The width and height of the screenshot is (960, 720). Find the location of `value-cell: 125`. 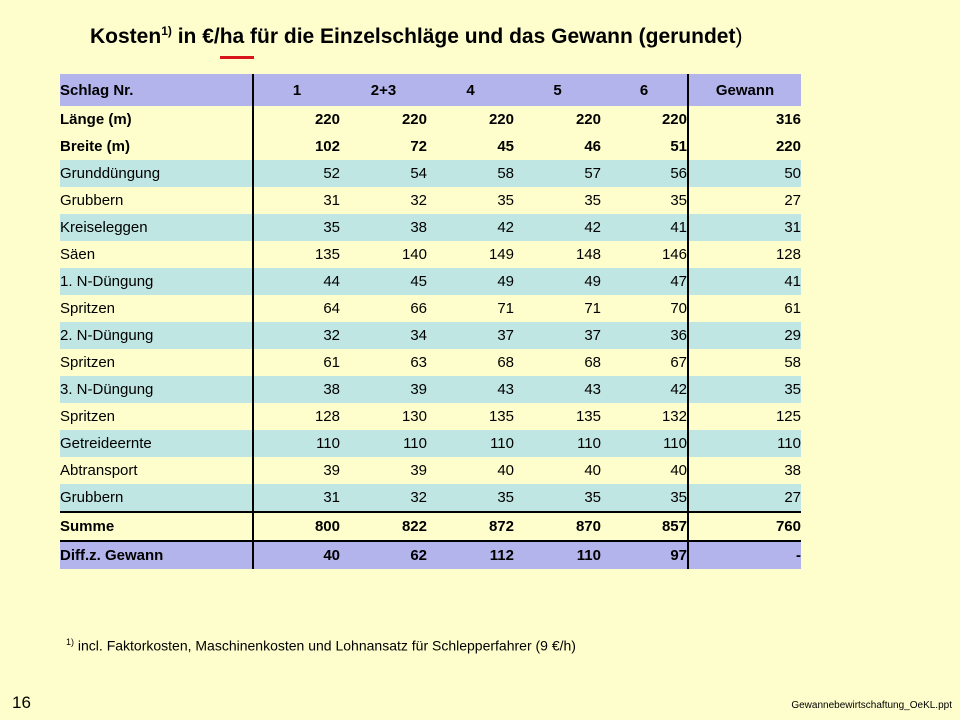

value-cell: 125 is located at coordinates (744, 416).